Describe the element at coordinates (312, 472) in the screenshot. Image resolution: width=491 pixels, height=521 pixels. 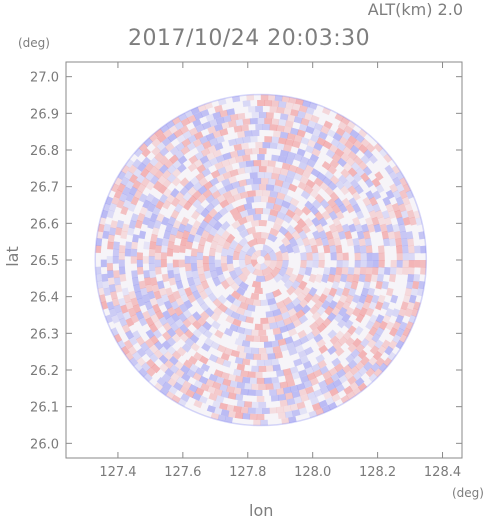
I see `x-tick-label: 128.0` at that location.